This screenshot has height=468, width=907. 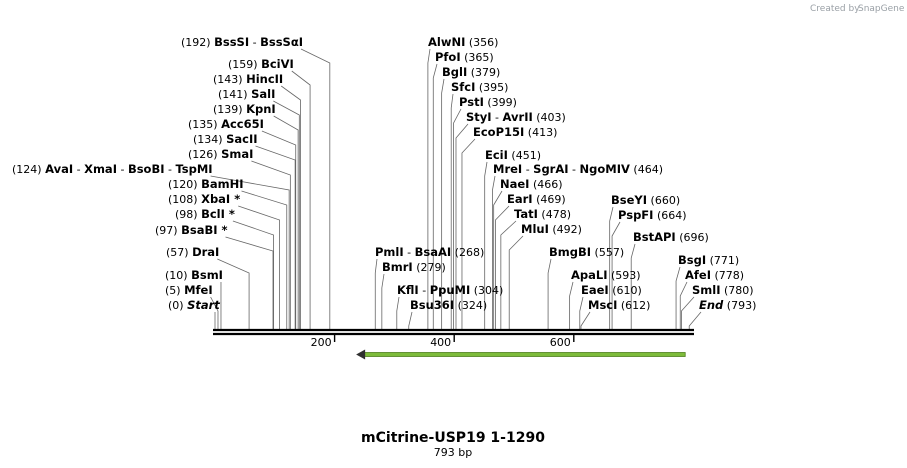 I want to click on site-label: BglI (379), so click(x=471, y=72).